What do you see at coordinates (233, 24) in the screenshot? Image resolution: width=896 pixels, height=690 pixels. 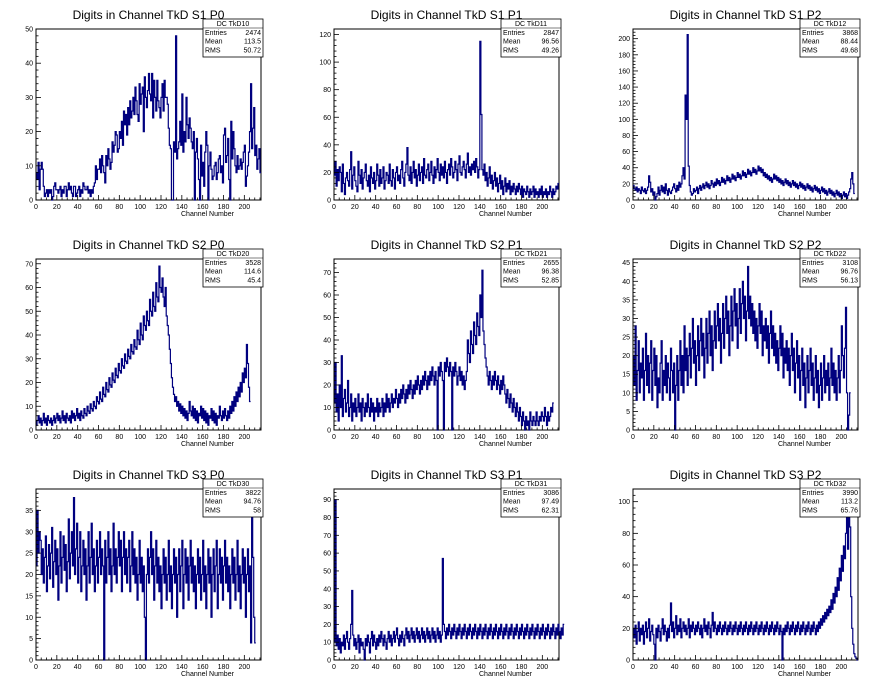 I see `stats-name: DC TkD10` at bounding box center [233, 24].